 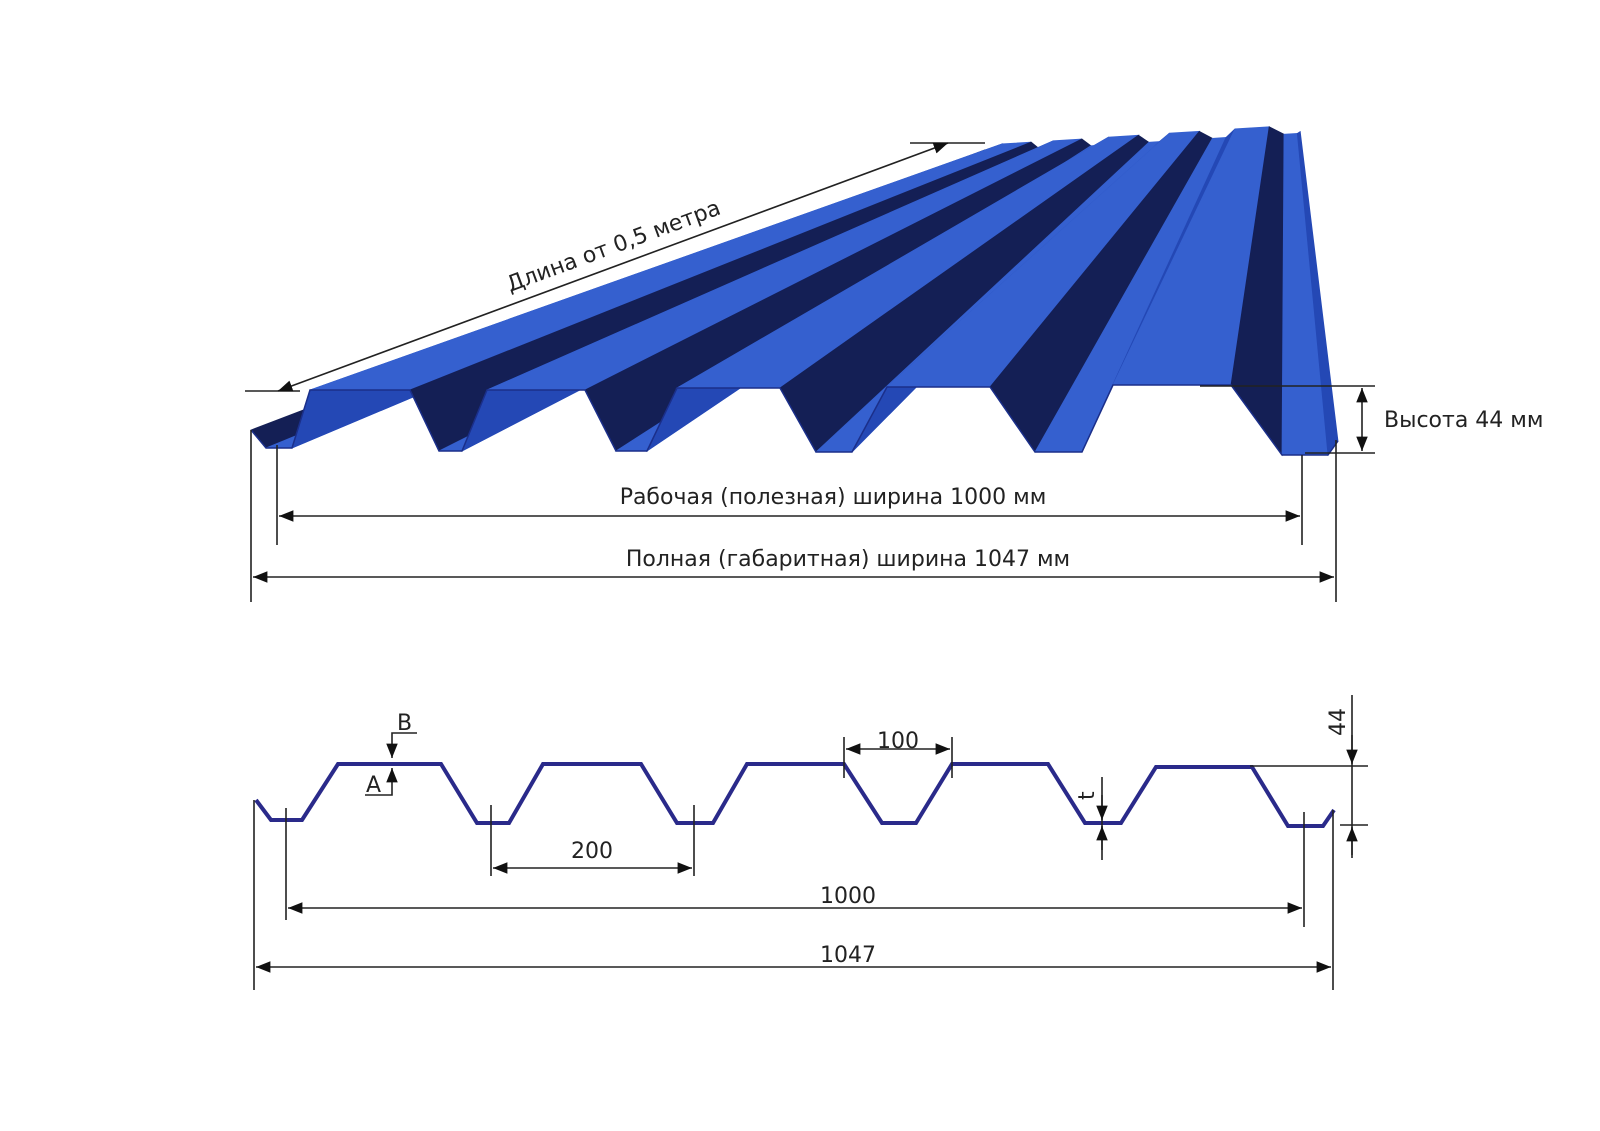 What do you see at coordinates (1091, 818) in the screenshot?
I see `thickness-mark-t: t` at bounding box center [1091, 818].